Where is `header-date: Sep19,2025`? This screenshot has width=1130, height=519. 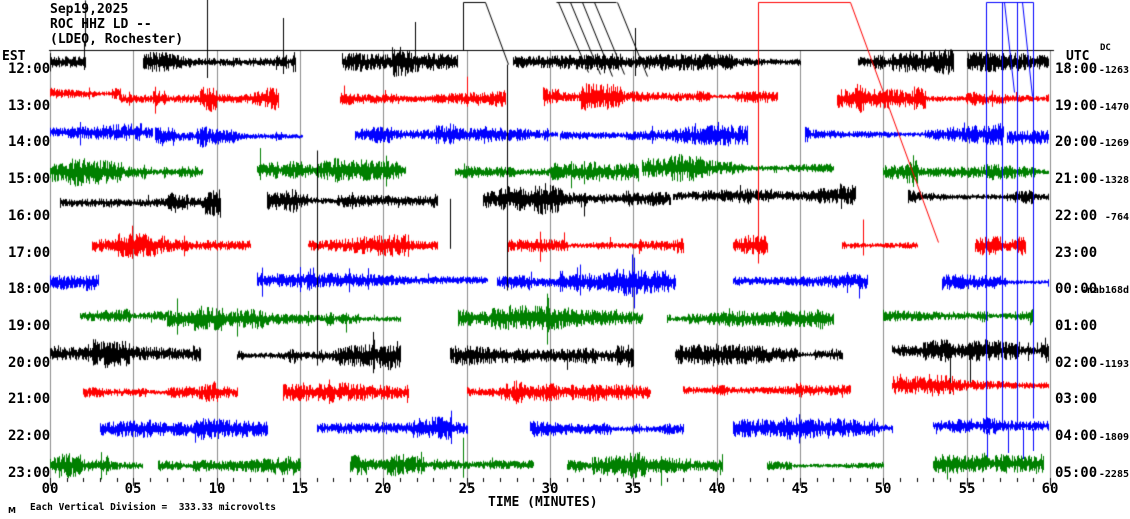
header-date: Sep19,2025 is located at coordinates (89, 9).